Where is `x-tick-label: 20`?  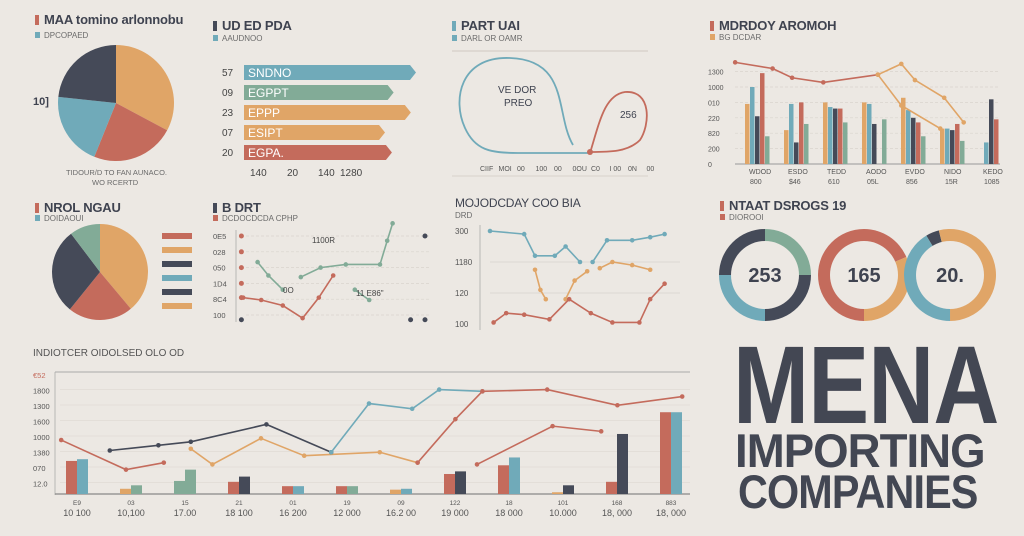
x-tick-label: 20 is located at coordinates (293, 173).